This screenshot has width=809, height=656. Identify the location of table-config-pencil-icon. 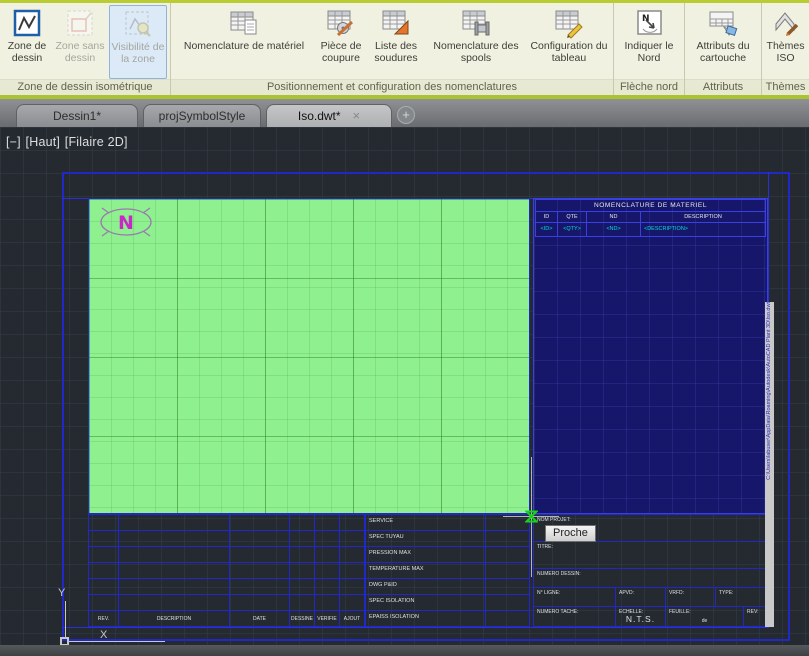
(569, 23).